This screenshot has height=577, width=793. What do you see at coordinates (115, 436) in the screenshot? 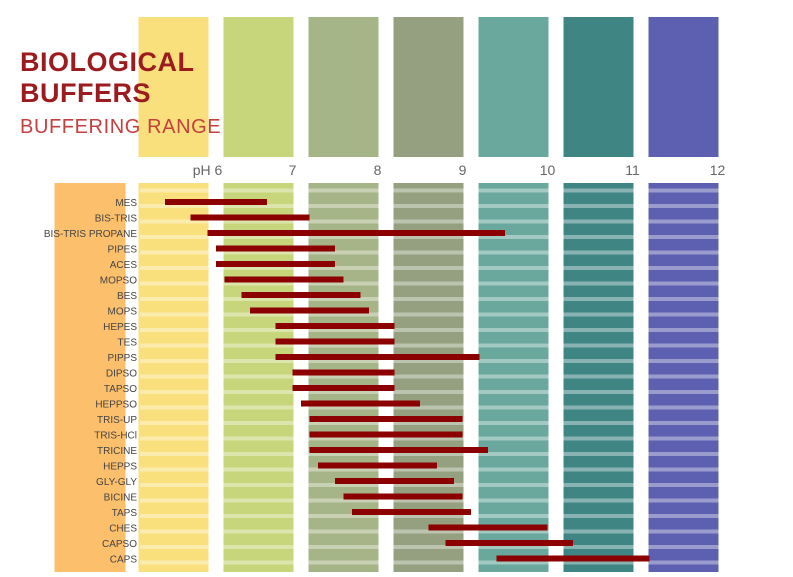
I see `buffer-label: TRIS-HCl` at bounding box center [115, 436].